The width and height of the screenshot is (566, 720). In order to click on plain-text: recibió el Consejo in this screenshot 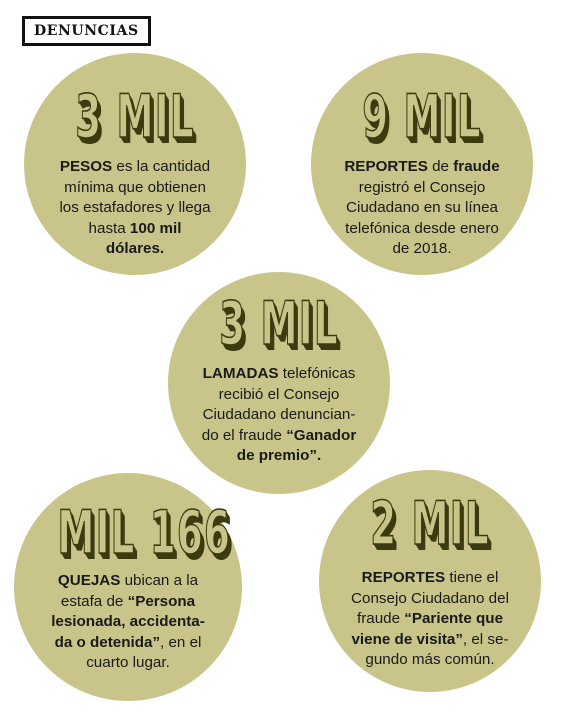, I will do `click(279, 394)`.